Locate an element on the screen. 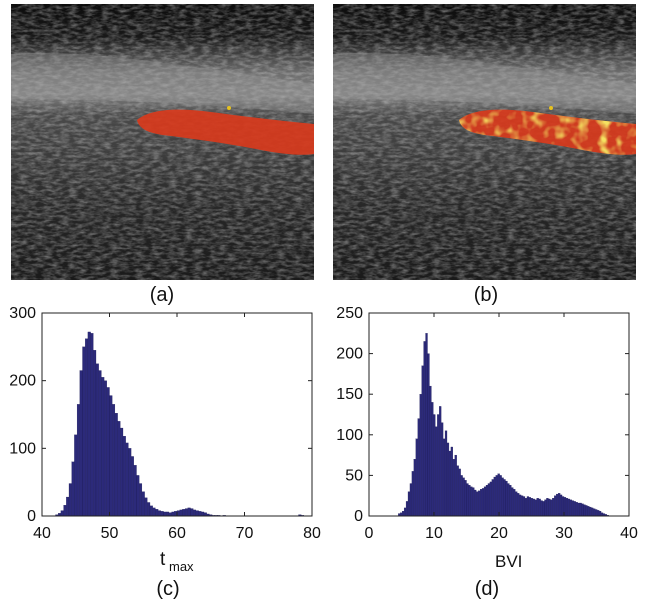 The image size is (647, 607). hist-d-xtick-label: 10 is located at coordinates (434, 533).